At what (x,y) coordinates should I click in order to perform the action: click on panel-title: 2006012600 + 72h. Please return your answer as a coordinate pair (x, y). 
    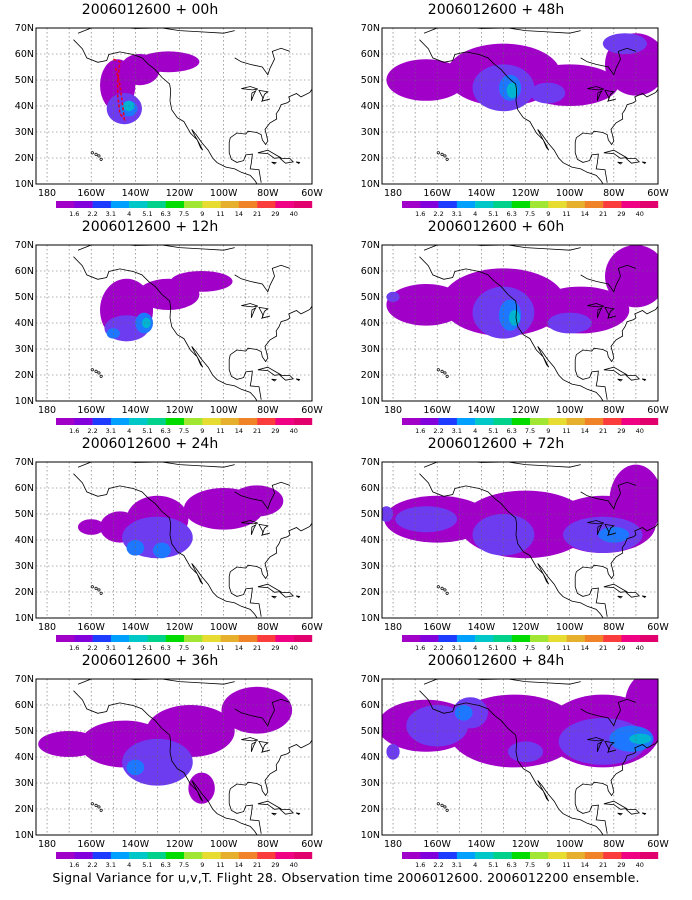
    Looking at the image, I should click on (496, 444).